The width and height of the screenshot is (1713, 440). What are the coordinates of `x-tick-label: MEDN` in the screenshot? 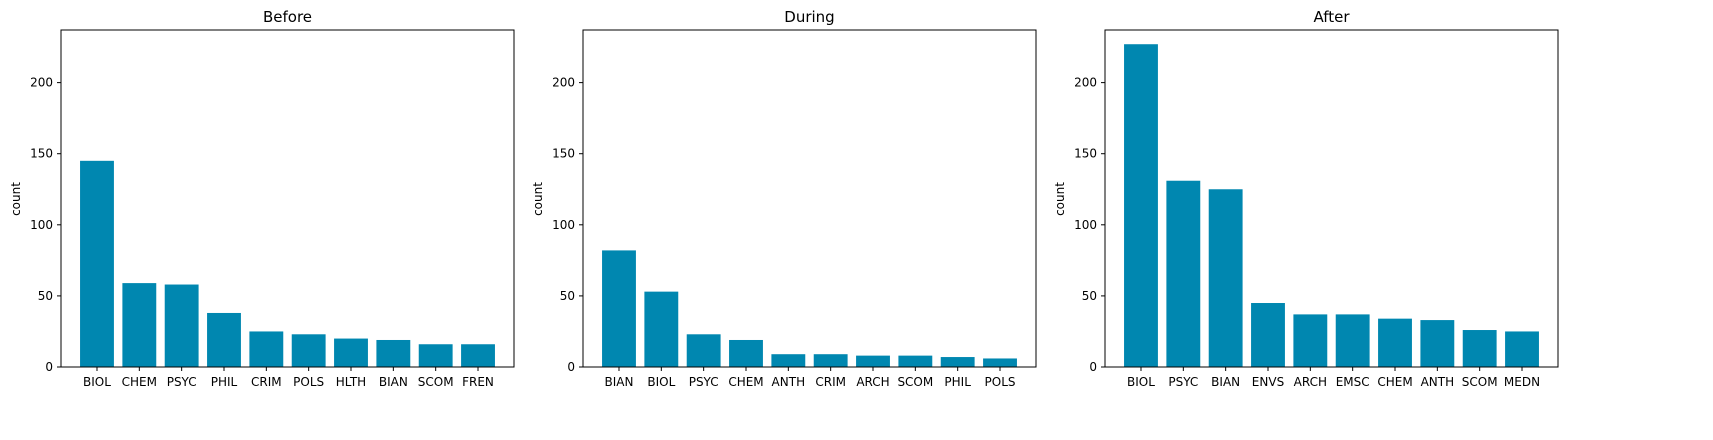 It's located at (1522, 382).